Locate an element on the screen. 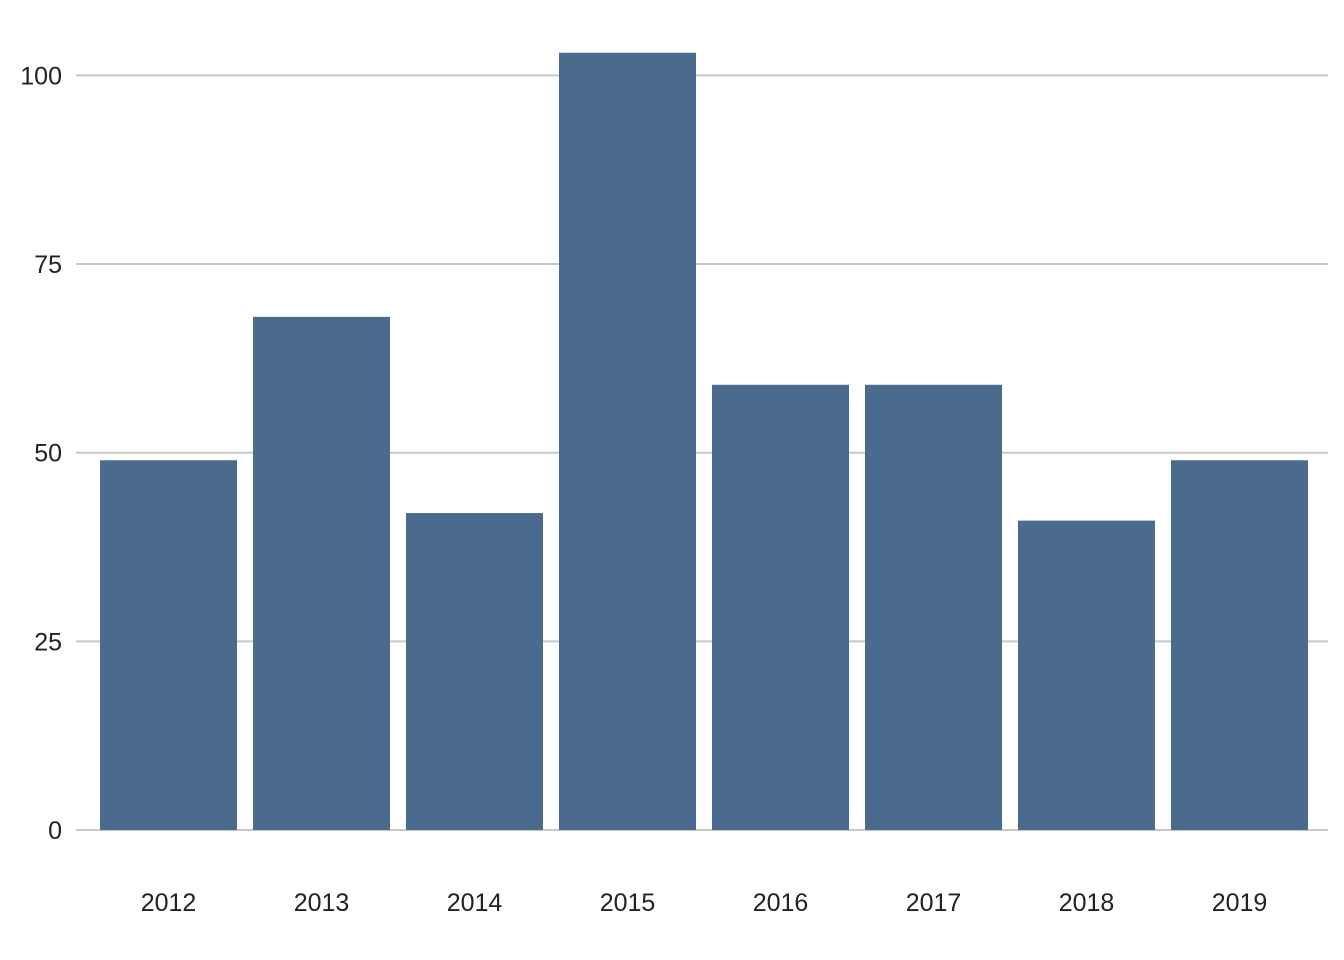 The height and width of the screenshot is (960, 1344). bar-2015 is located at coordinates (627, 441).